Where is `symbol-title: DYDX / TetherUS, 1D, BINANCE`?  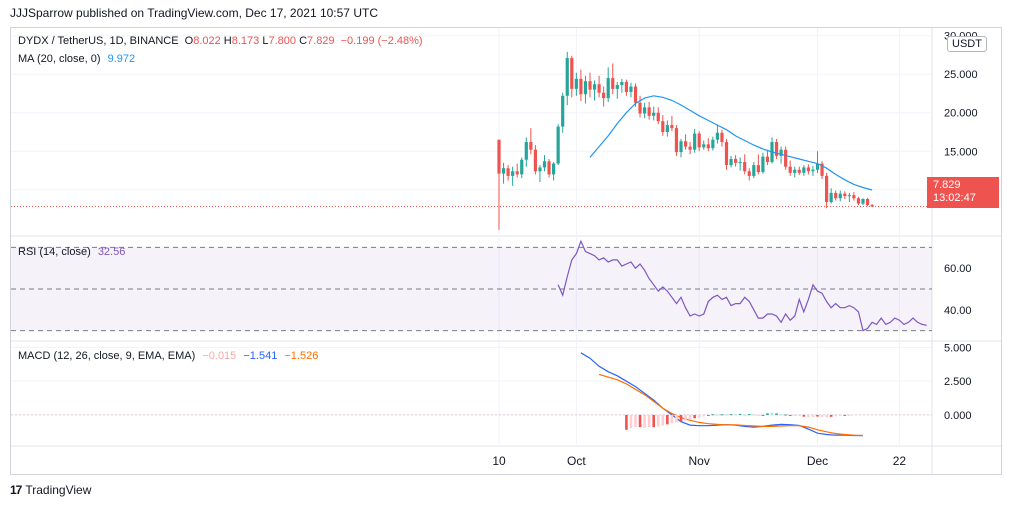 symbol-title: DYDX / TetherUS, 1D, BINANCE is located at coordinates (98, 41).